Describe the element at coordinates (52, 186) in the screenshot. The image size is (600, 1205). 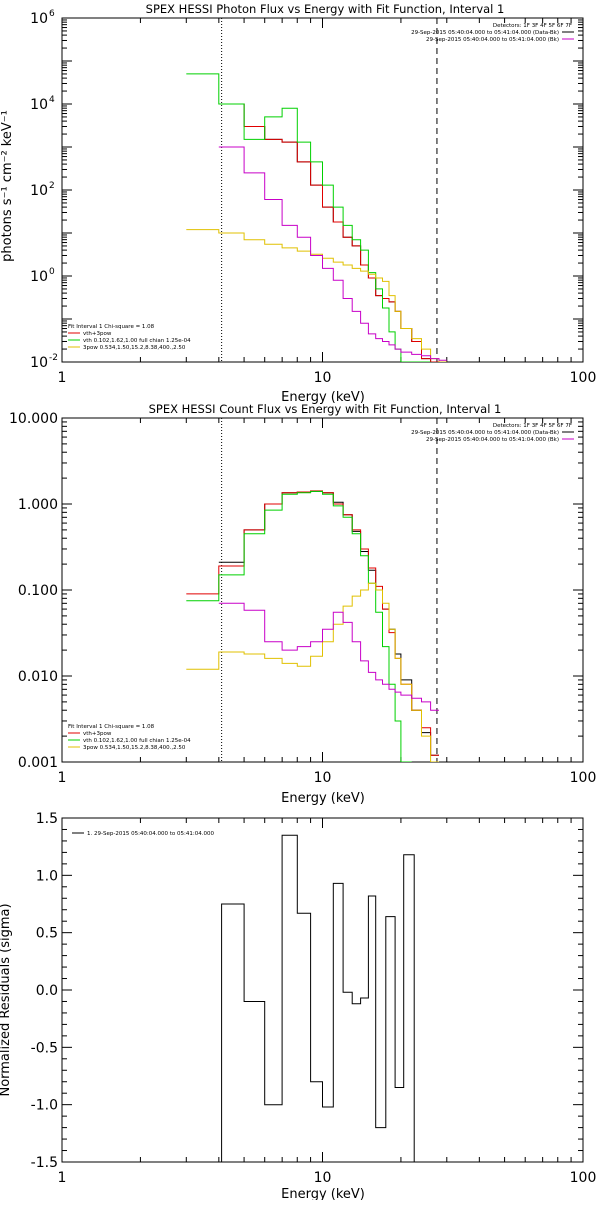
I see `photon-flux-y-tick-exponent: 2` at that location.